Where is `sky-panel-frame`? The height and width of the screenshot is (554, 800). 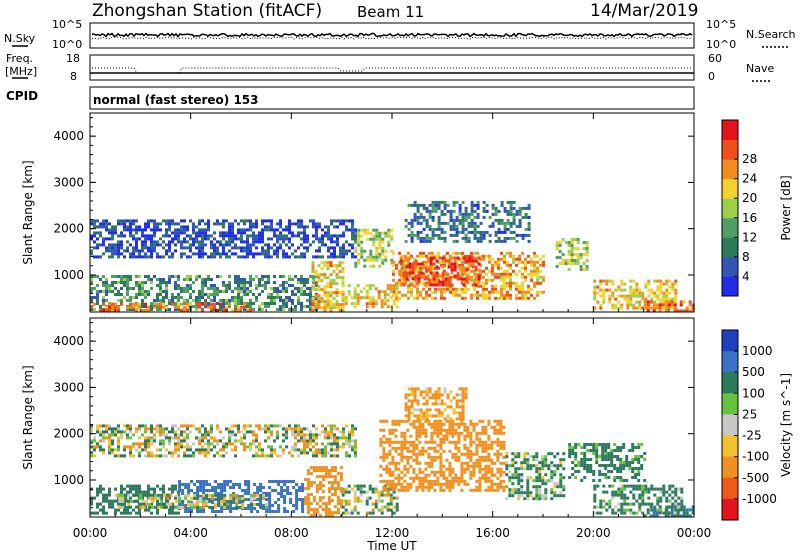
sky-panel-frame is located at coordinates (392, 35).